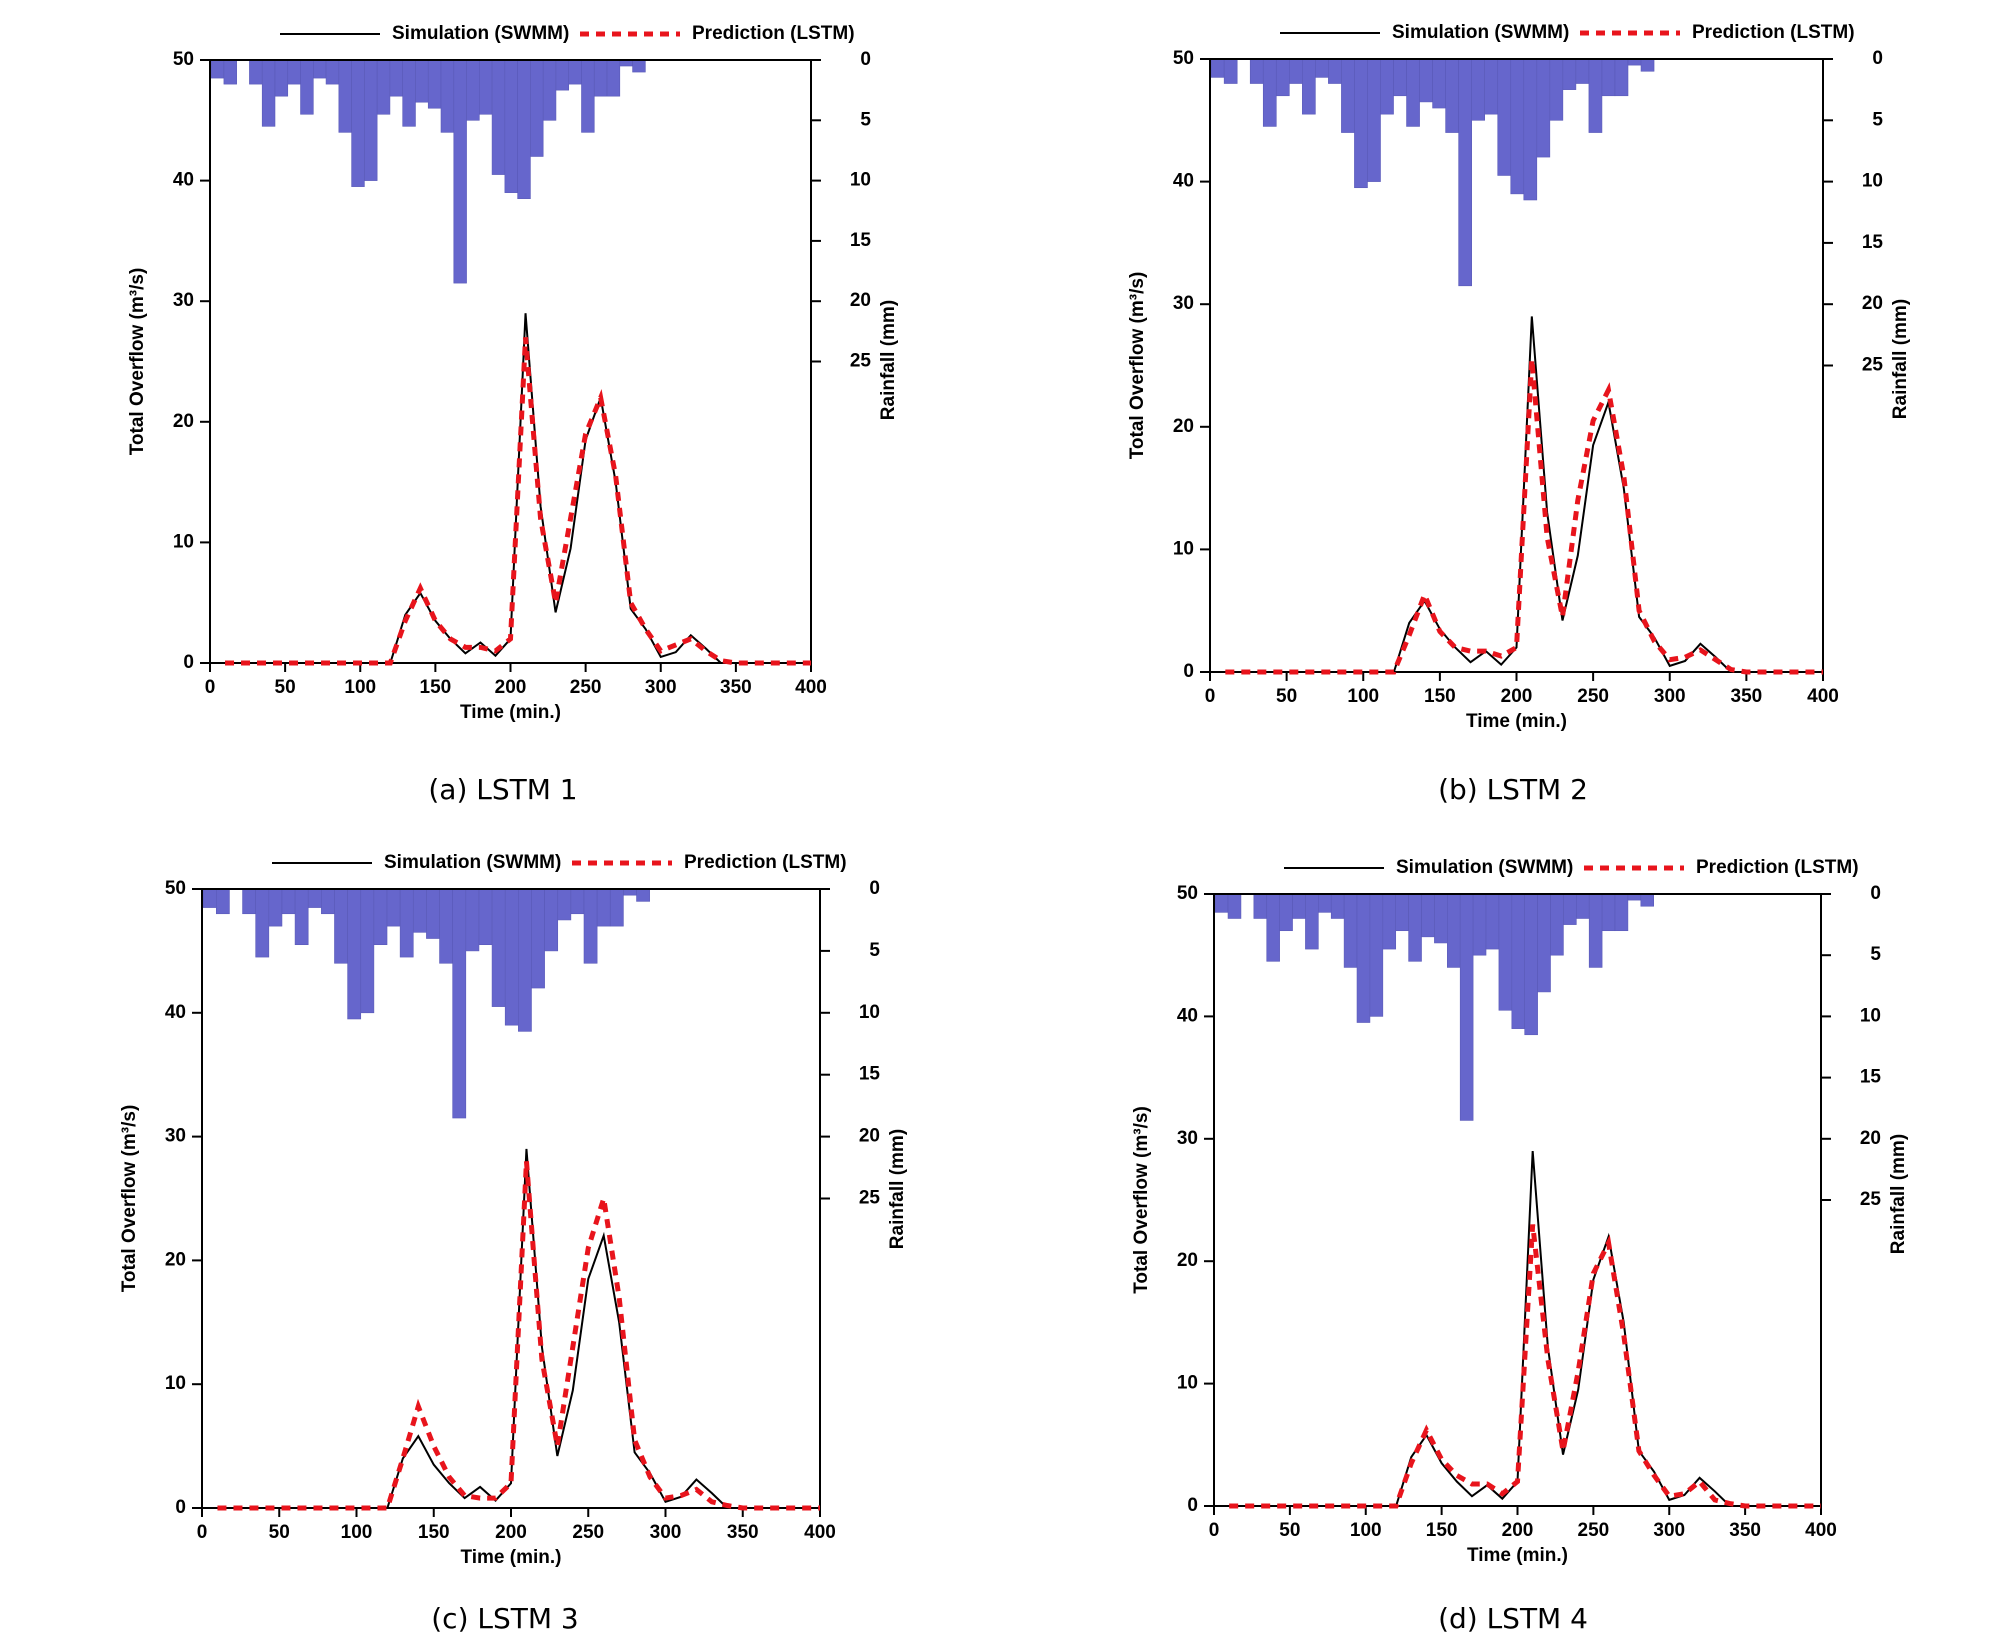 This screenshot has width=2008, height=1636. I want to click on y-axis-label: Total Overflow (m³/s), so click(137, 362).